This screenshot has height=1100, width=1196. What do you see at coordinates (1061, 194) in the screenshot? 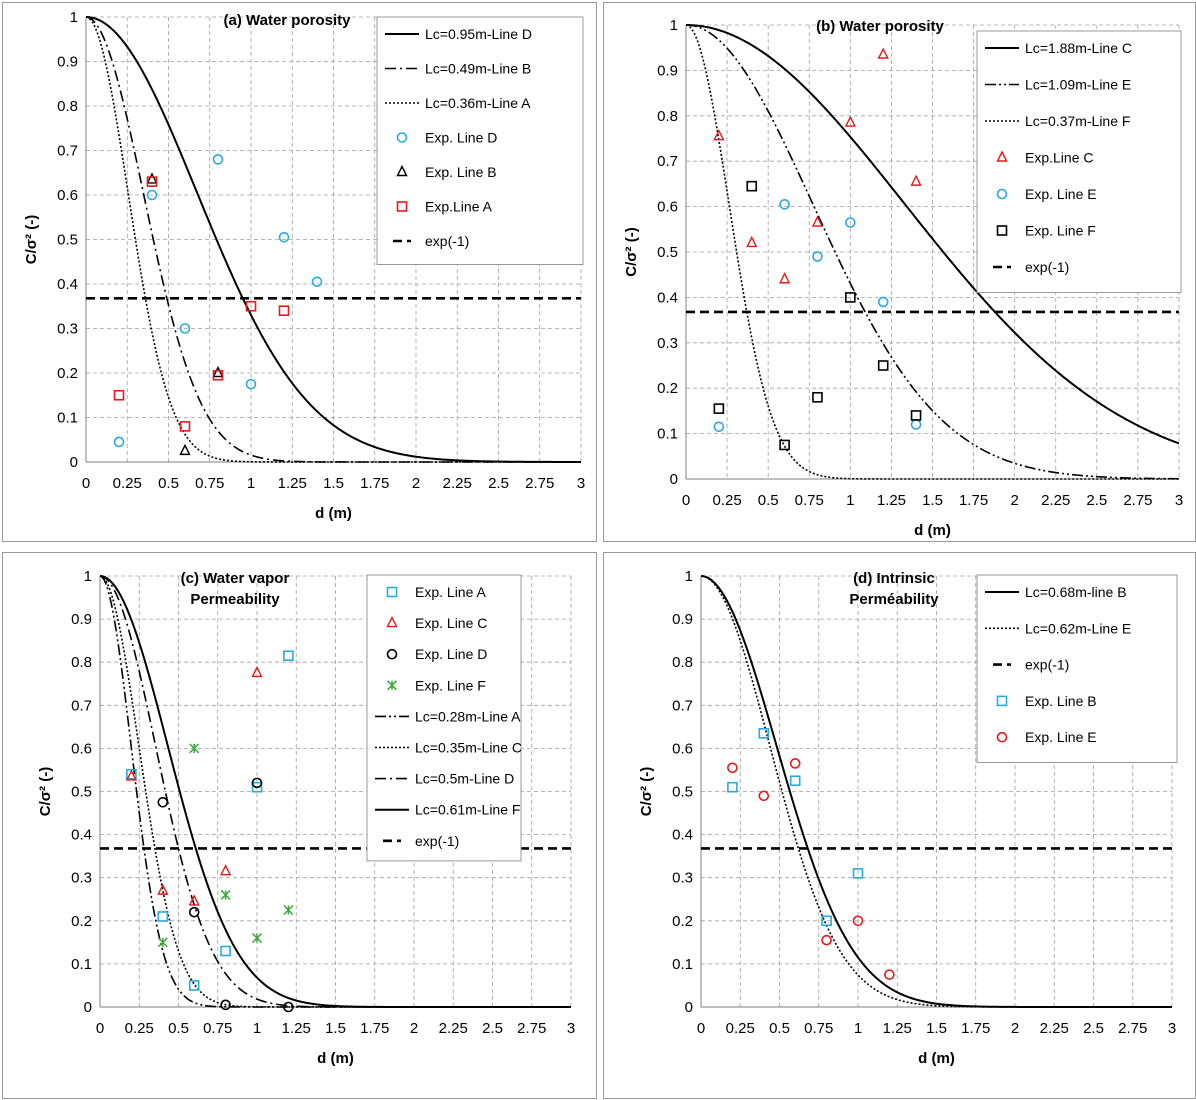
I see `legend-label: Exp. Line E` at bounding box center [1061, 194].